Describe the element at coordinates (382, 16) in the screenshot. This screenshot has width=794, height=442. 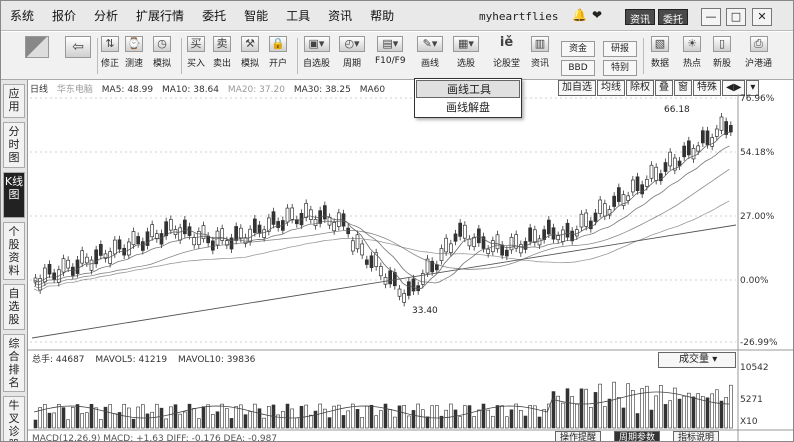
I see `menu-help: 帮助` at that location.